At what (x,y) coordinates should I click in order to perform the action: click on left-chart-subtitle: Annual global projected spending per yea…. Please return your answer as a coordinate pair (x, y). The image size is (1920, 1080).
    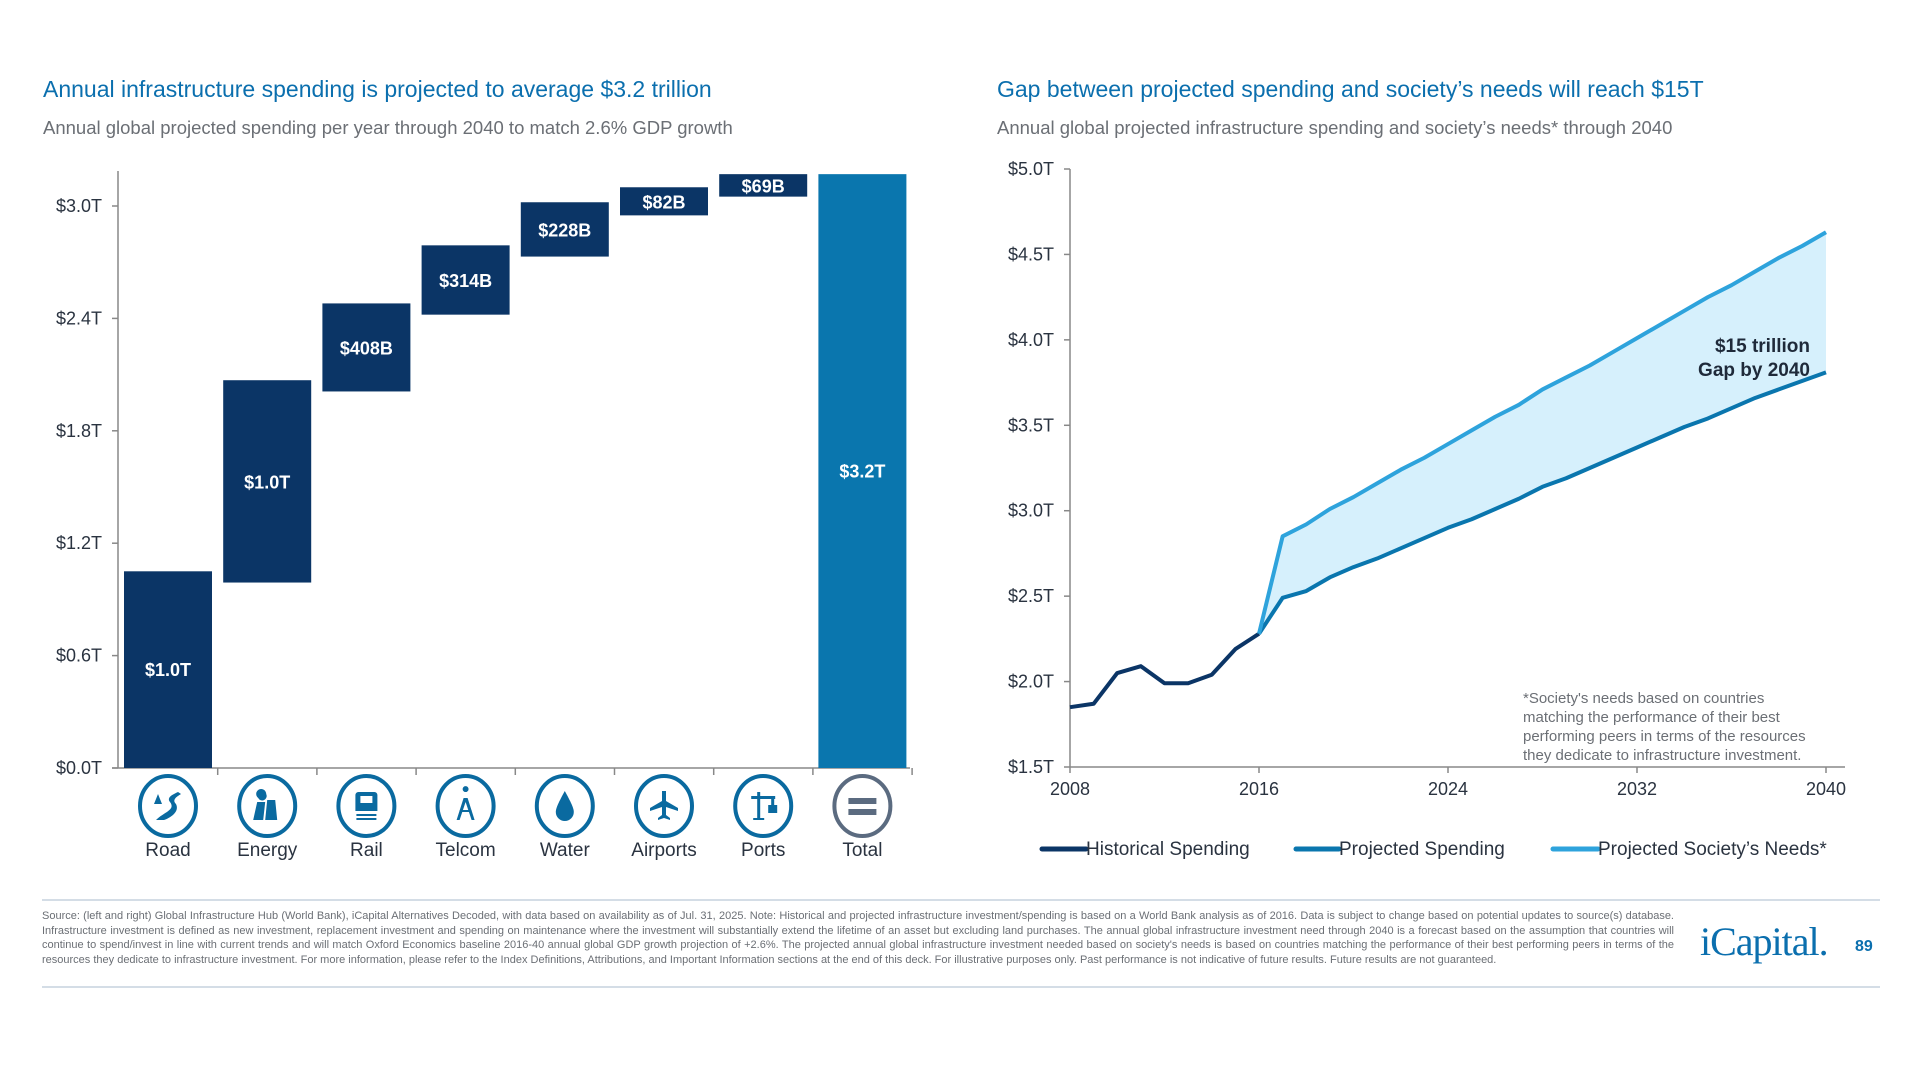
    Looking at the image, I should click on (388, 127).